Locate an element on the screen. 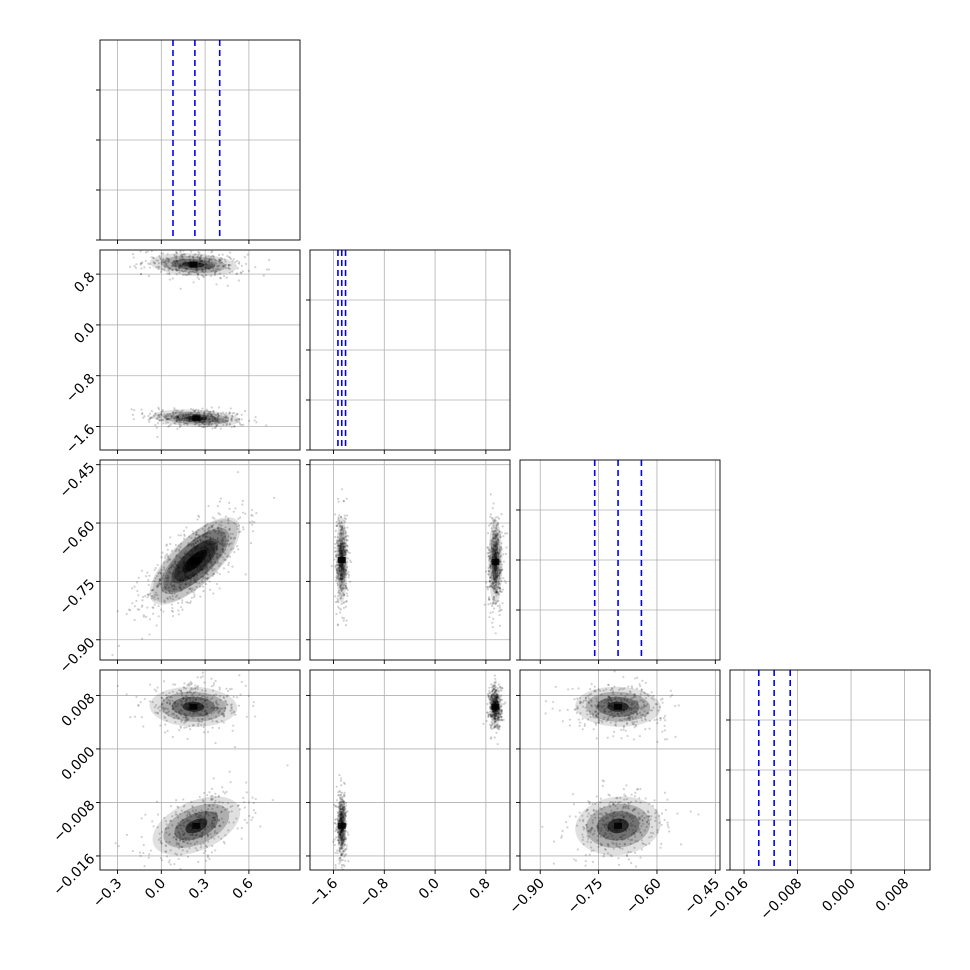 This screenshot has width=970, height=970. y-tick-label: −0.60 is located at coordinates (78, 539).